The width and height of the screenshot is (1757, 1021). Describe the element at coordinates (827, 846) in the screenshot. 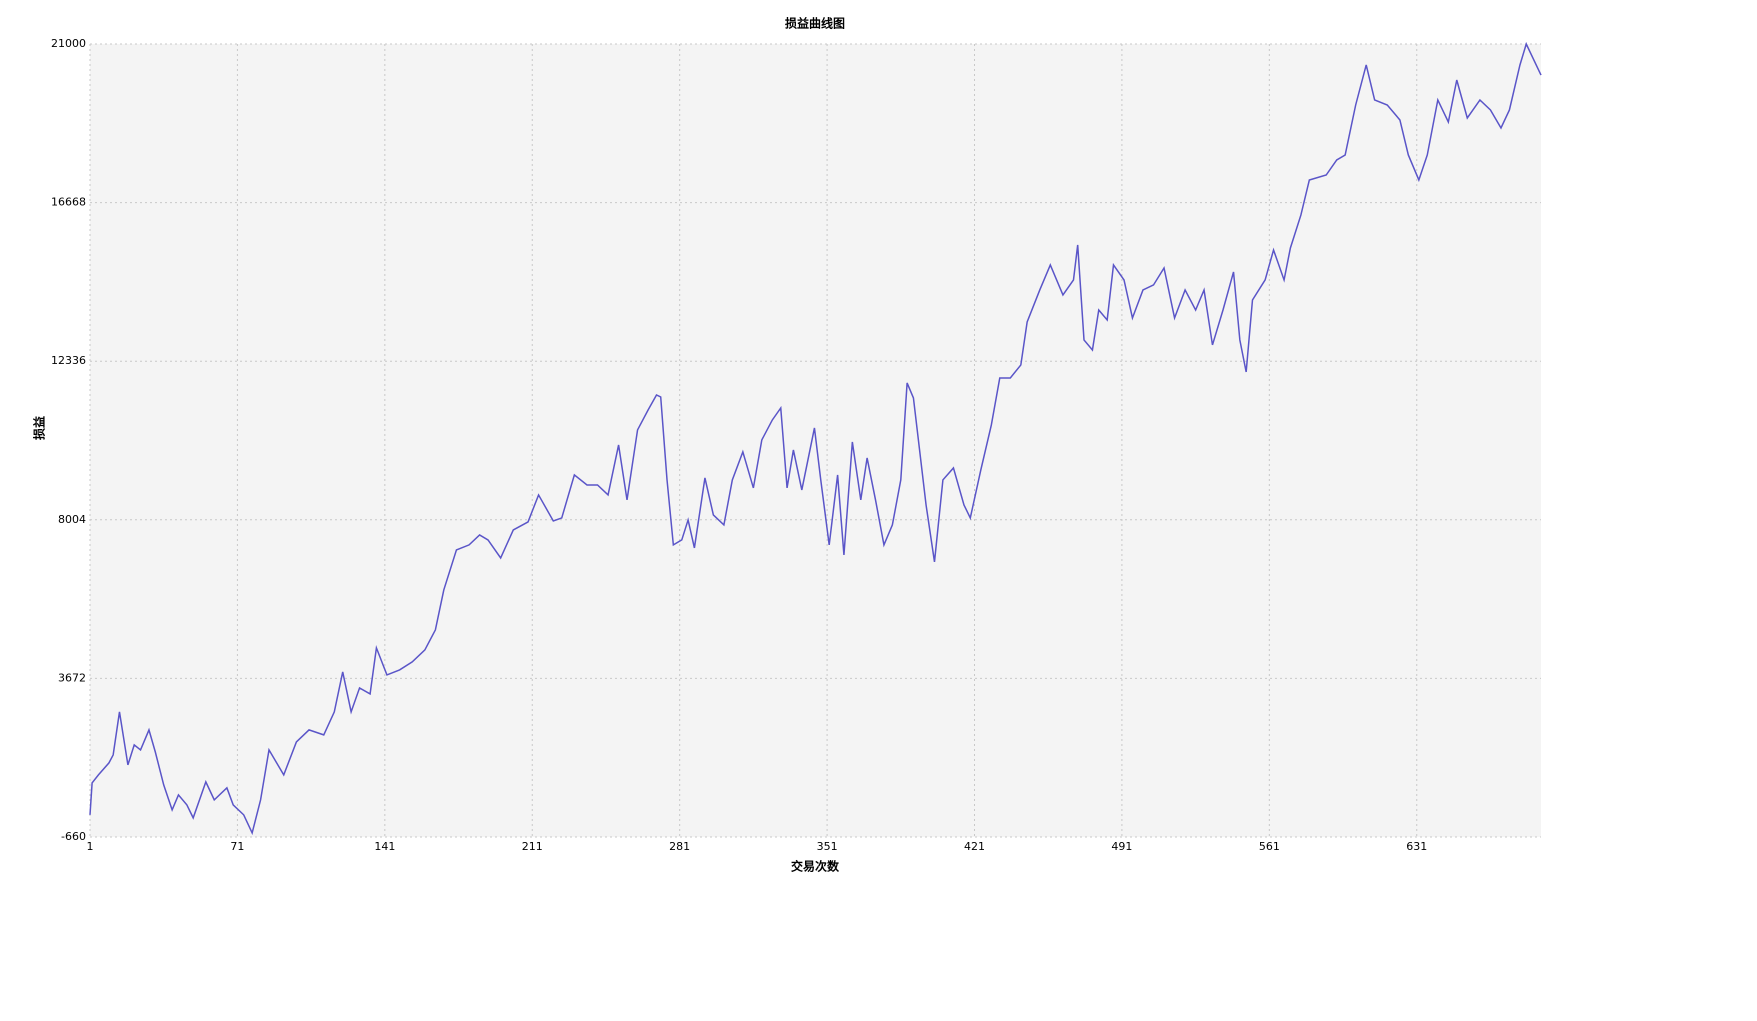

I see `x-tick-label: 351` at that location.